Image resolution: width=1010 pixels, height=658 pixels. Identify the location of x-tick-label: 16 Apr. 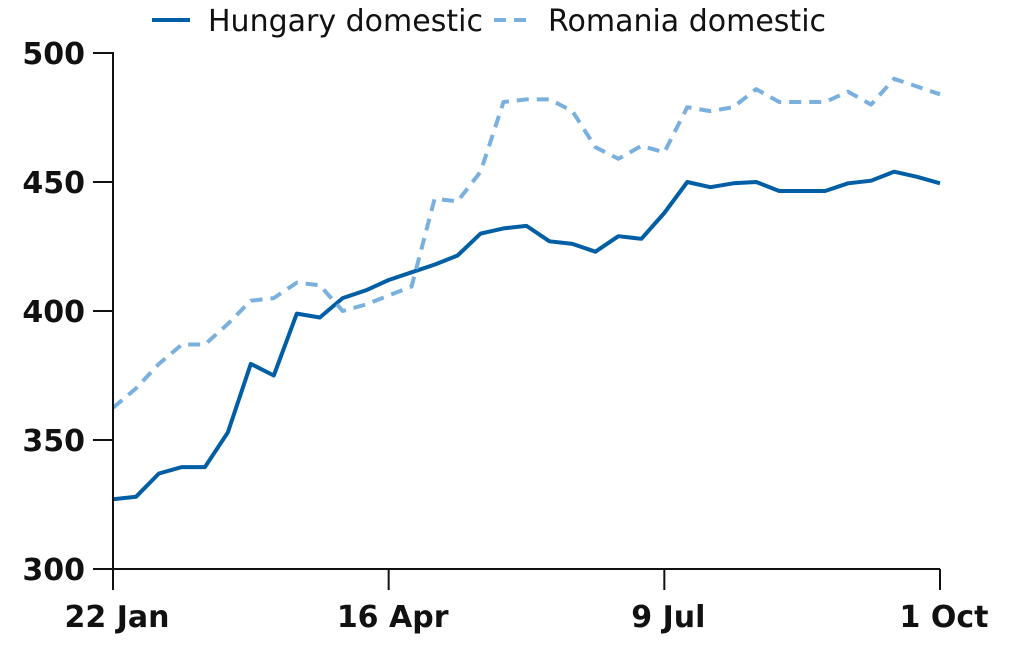
(393, 617).